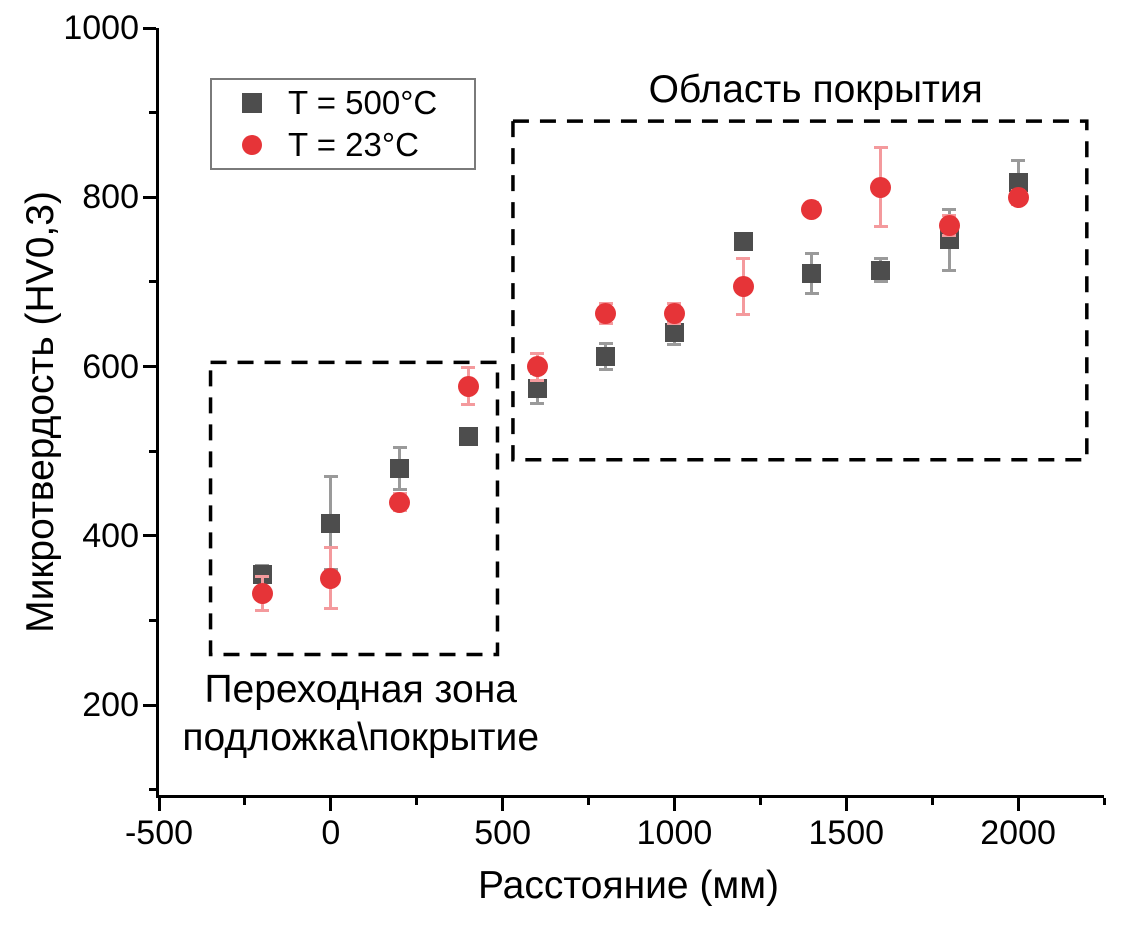 The image size is (1134, 925). I want to click on y-tick-label: 1000, so click(101, 28).